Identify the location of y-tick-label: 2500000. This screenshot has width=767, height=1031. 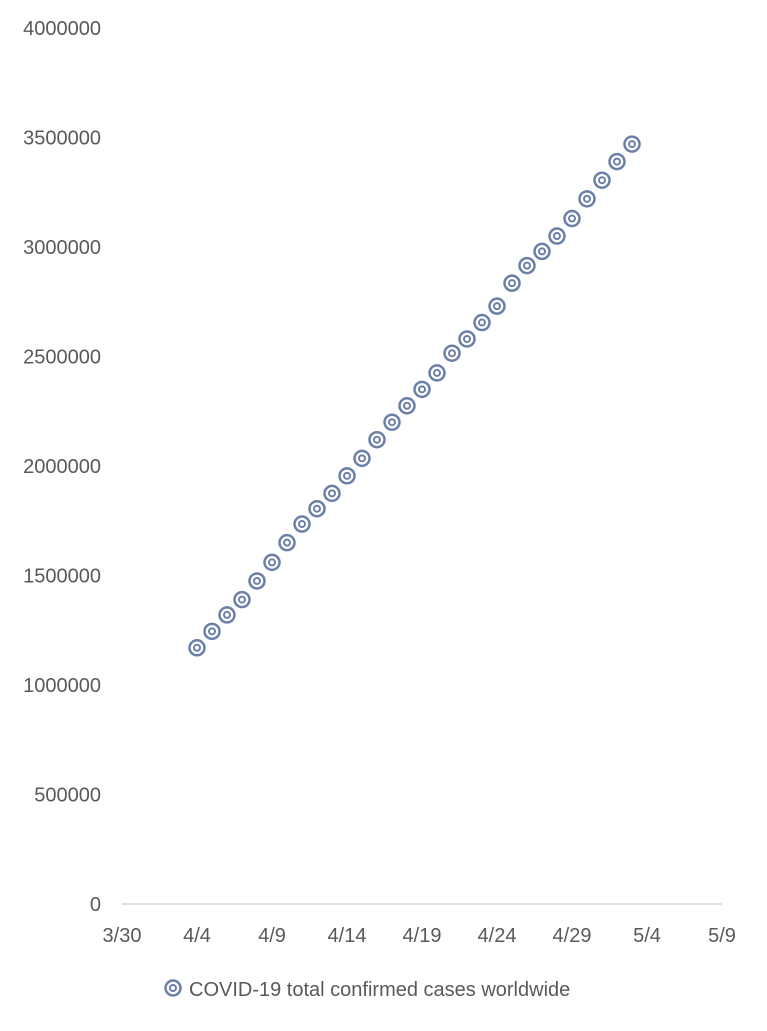
(62, 358).